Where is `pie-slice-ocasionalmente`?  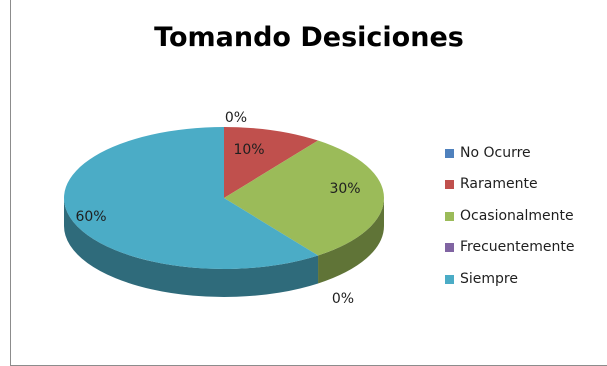 pie-slice-ocasionalmente is located at coordinates (304, 198).